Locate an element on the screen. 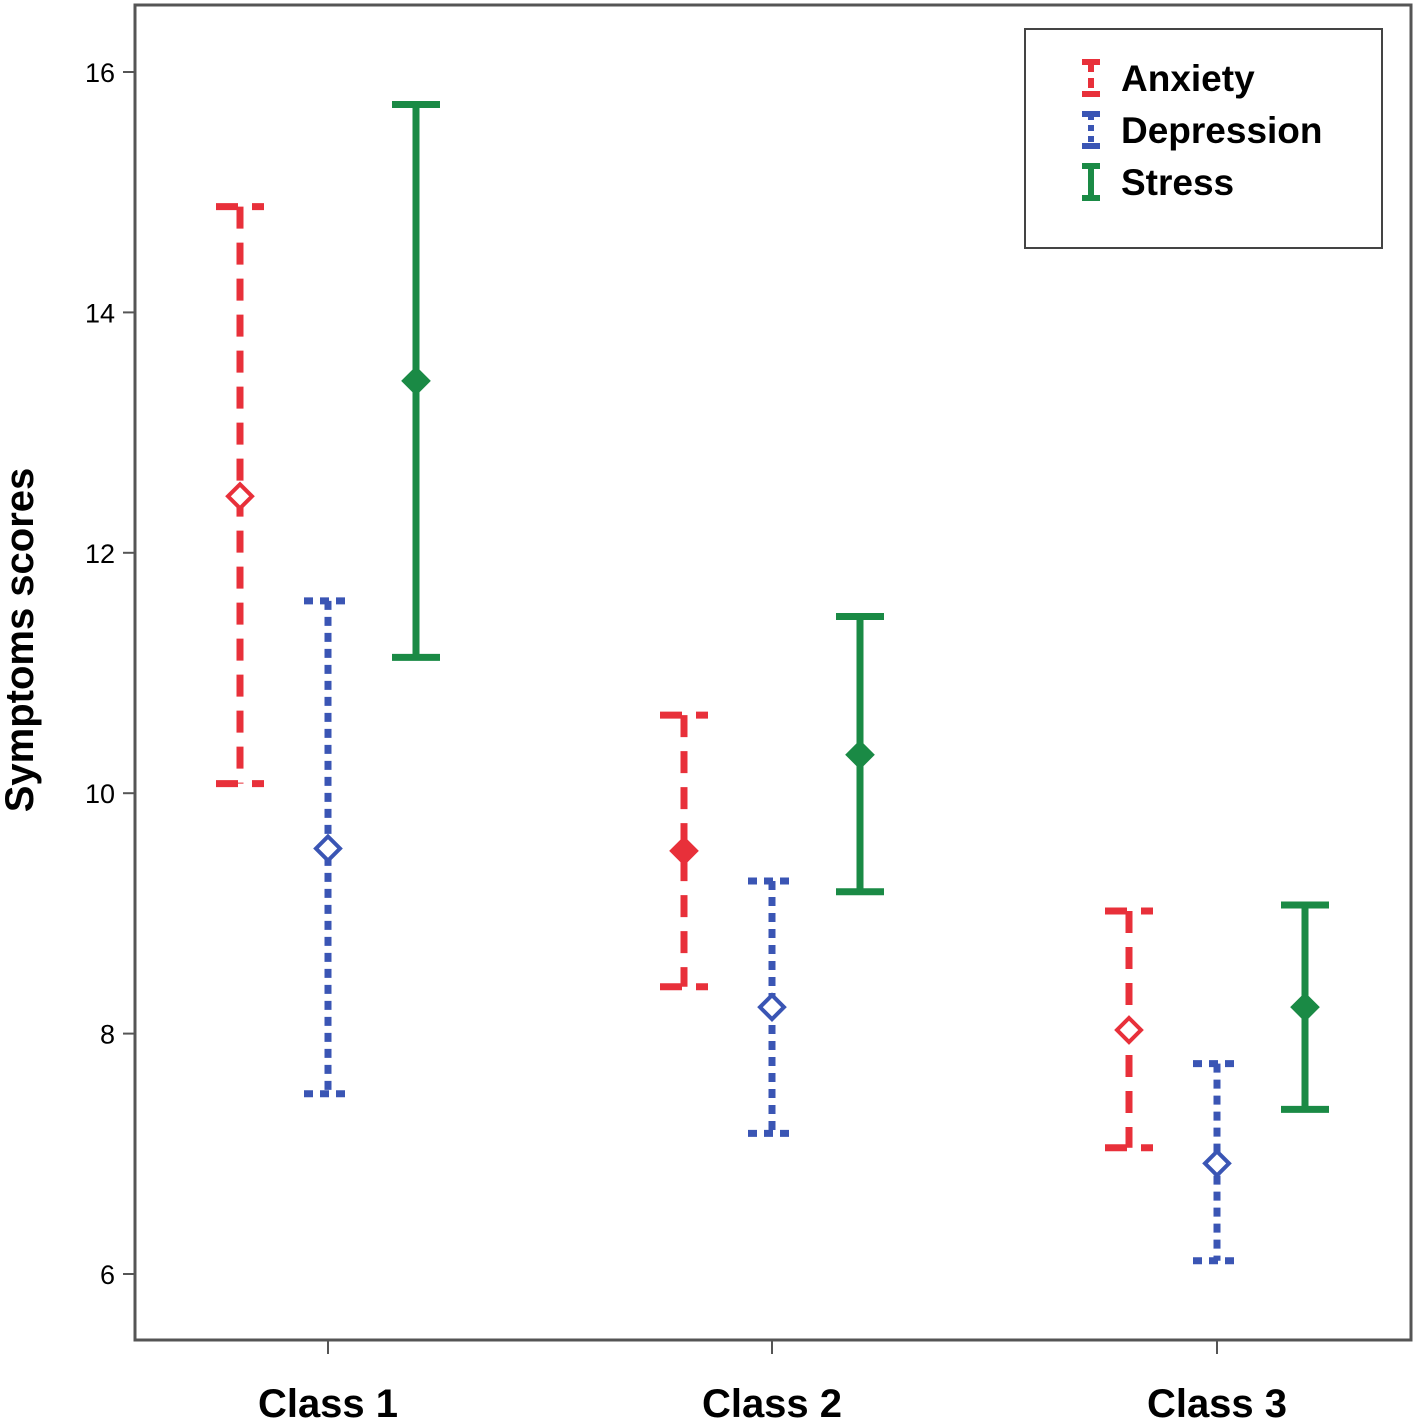 The image size is (1418, 1427). y-tick-label: 16 is located at coordinates (100, 73).